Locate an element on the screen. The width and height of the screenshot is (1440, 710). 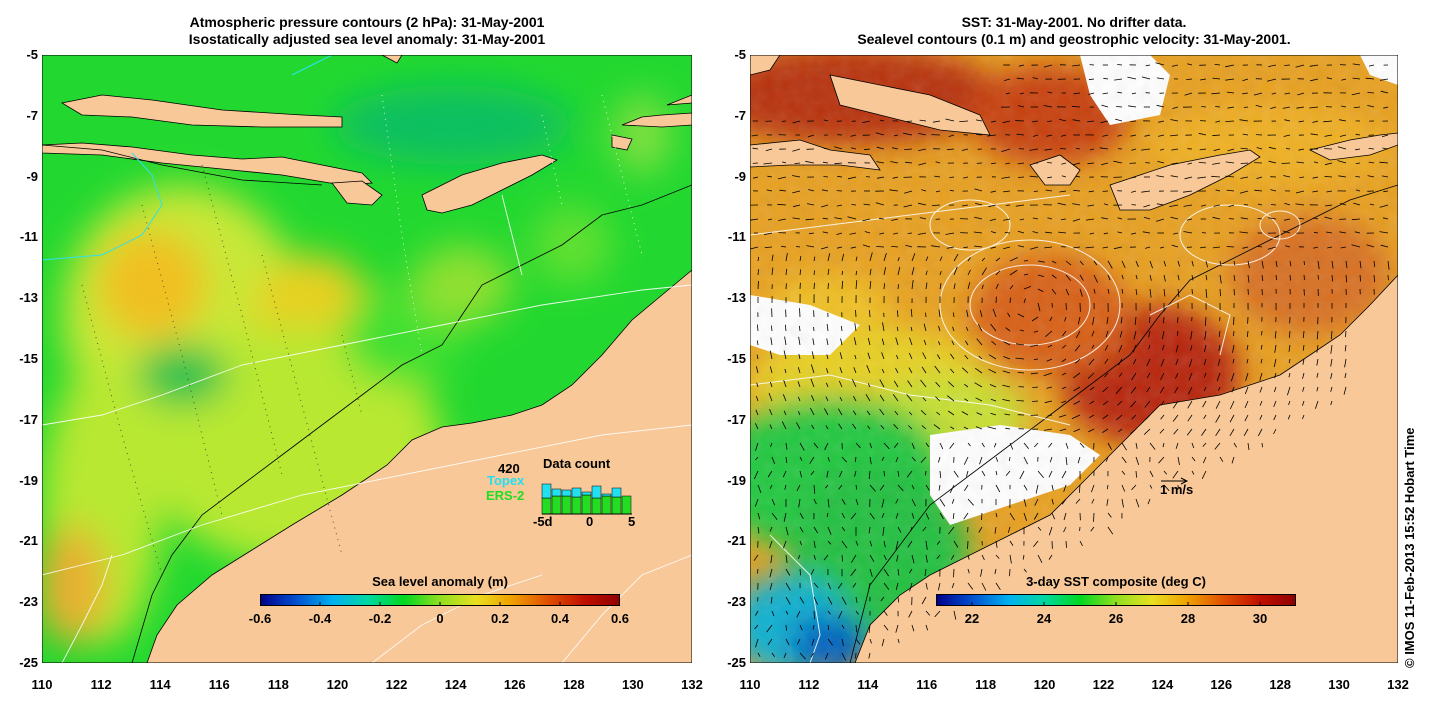
ers2-label: ERS-2 is located at coordinates (505, 495).